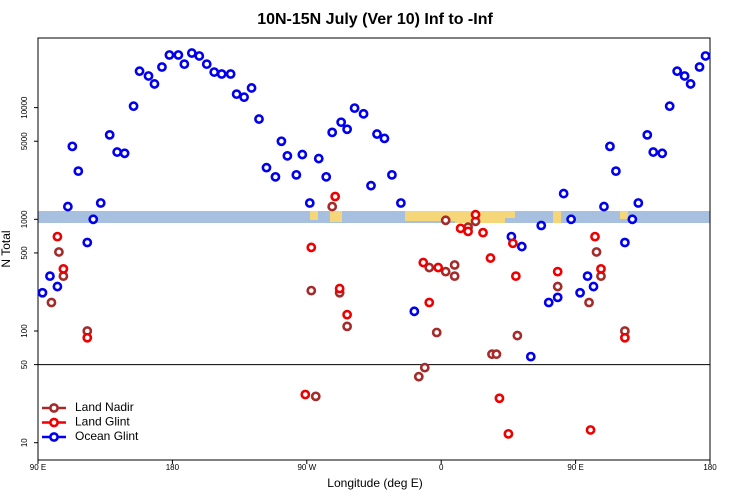 Image resolution: width=750 pixels, height=500 pixels. I want to click on legend-label: Land Nadir, so click(104, 407).